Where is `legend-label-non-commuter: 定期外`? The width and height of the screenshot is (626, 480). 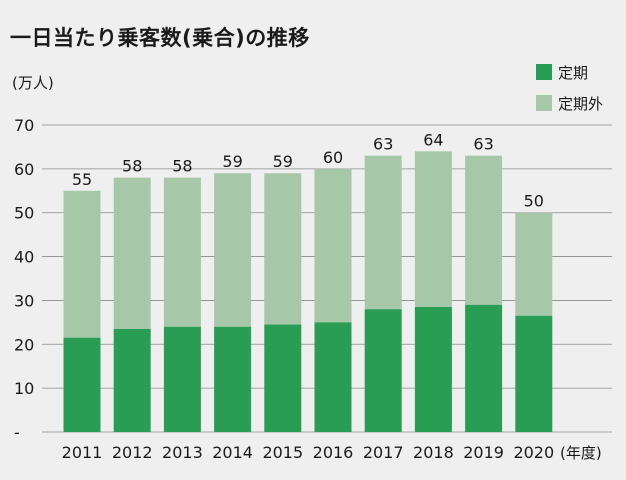
legend-label-non-commuter: 定期外 is located at coordinates (581, 103).